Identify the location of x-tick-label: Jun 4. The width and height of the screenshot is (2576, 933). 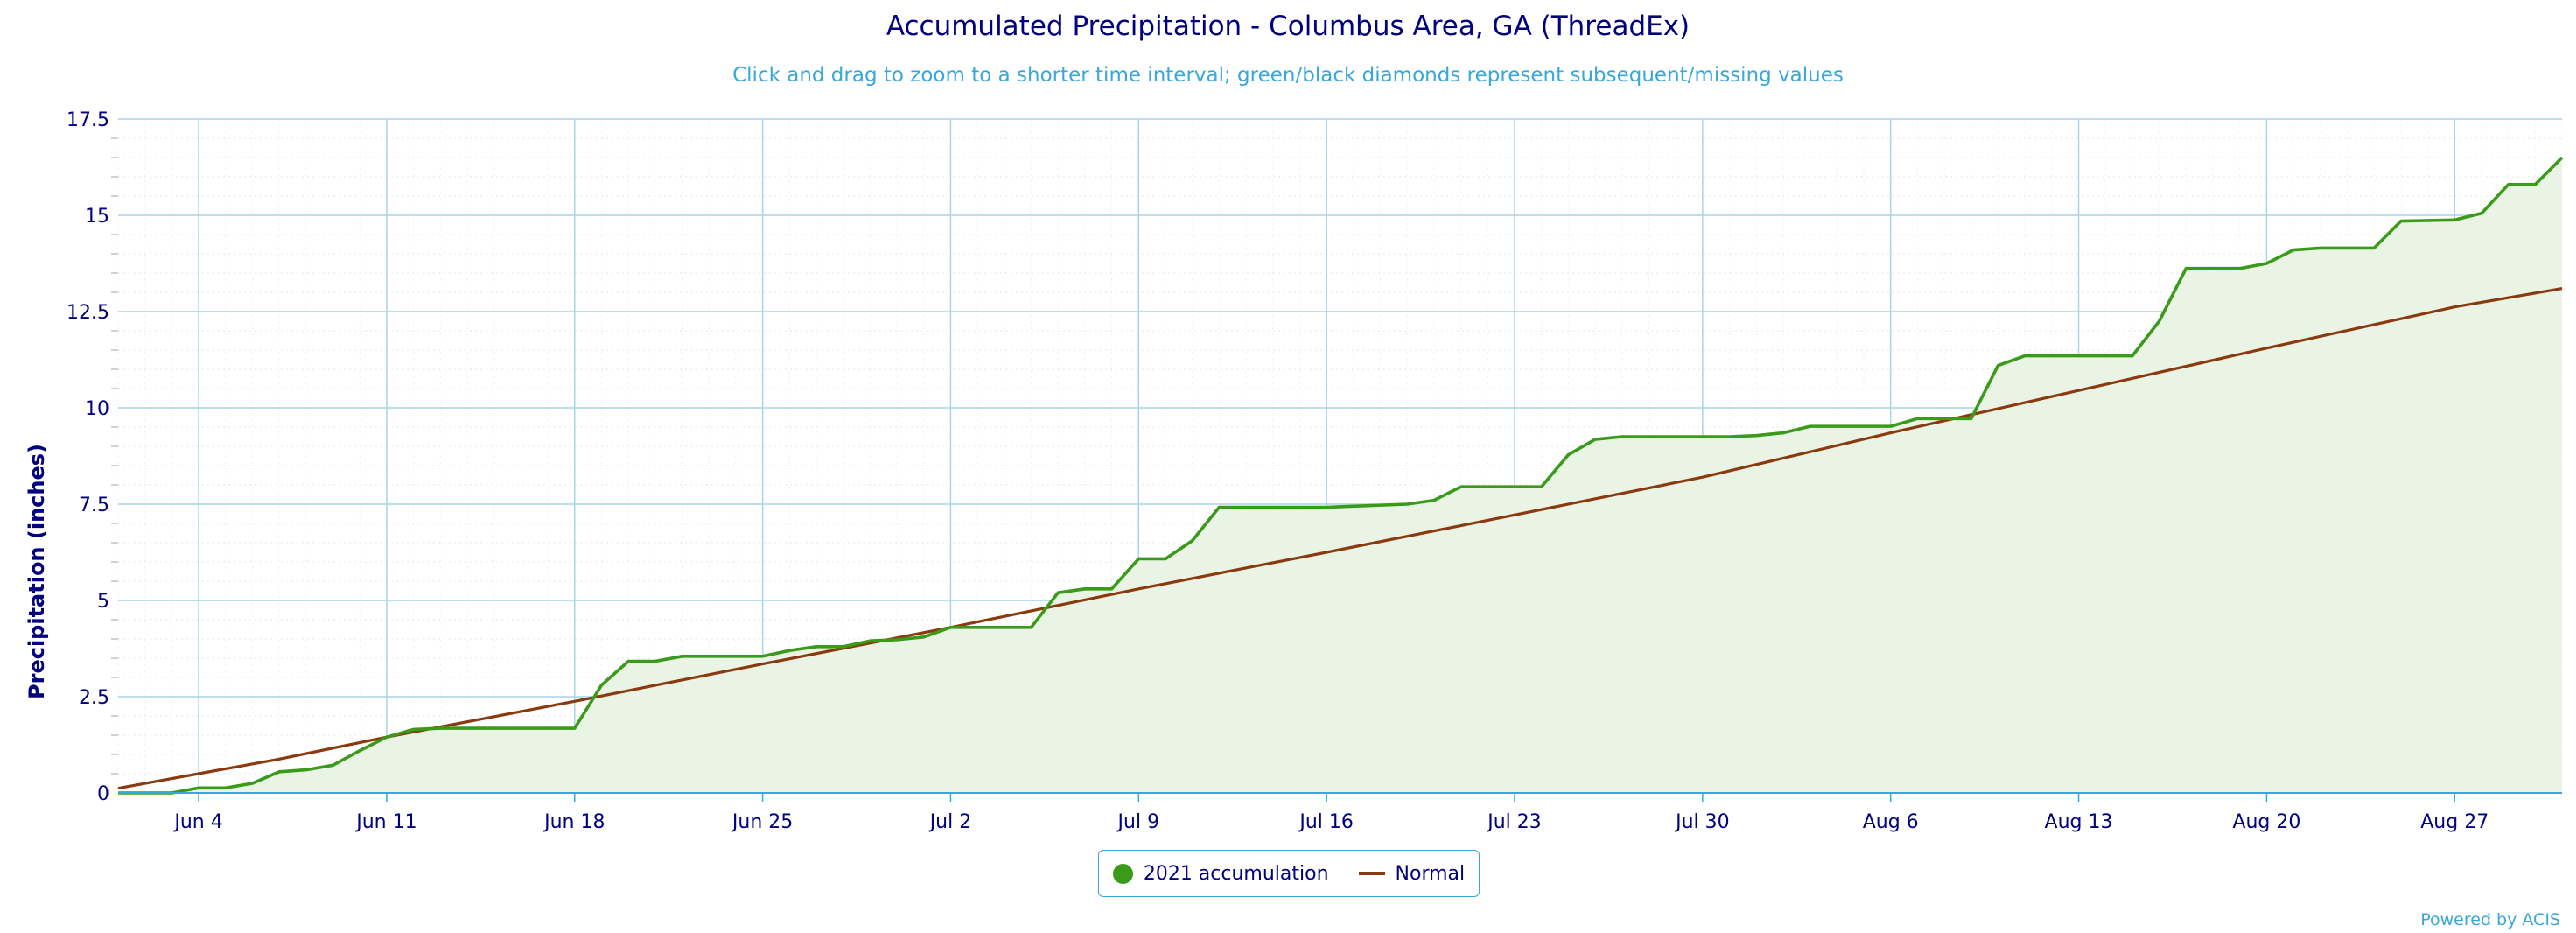
(197, 822).